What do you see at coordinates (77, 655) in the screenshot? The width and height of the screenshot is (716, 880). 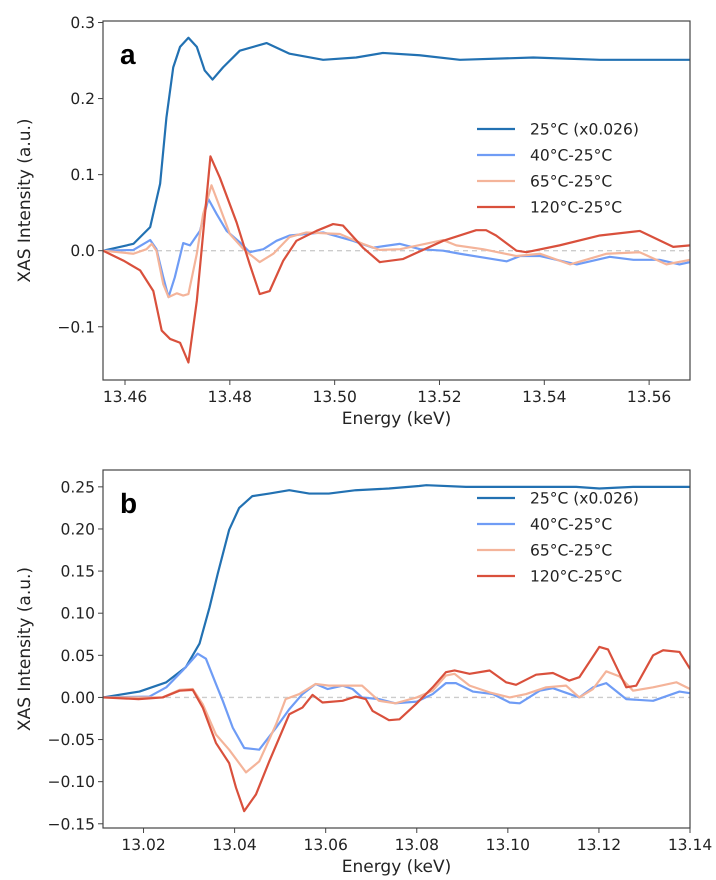 I see `y-tick-label: 0.05` at bounding box center [77, 655].